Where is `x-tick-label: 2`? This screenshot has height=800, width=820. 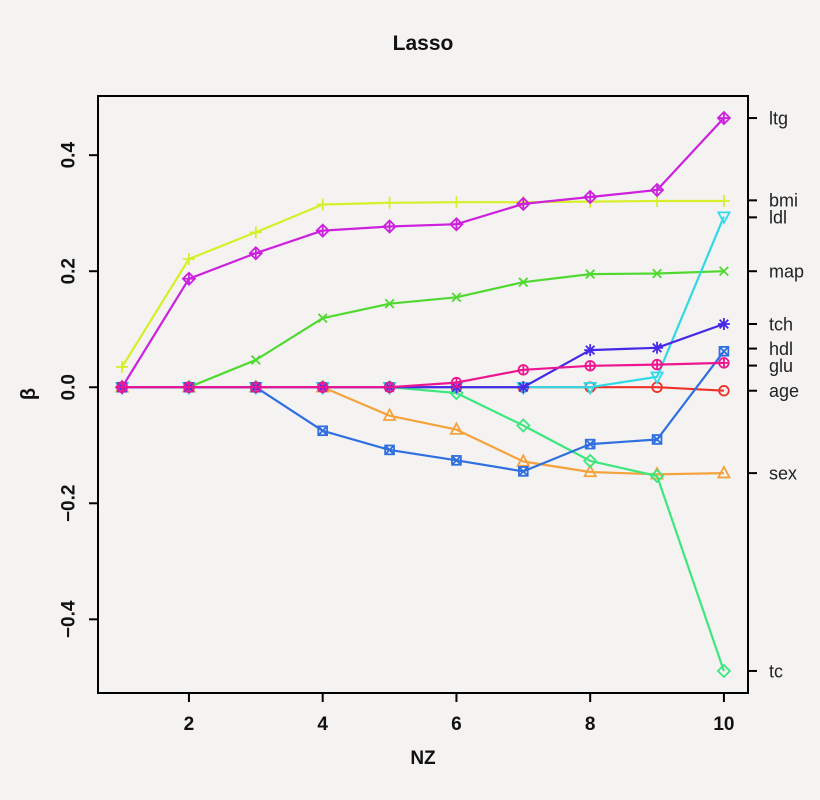
x-tick-label: 2 is located at coordinates (189, 724).